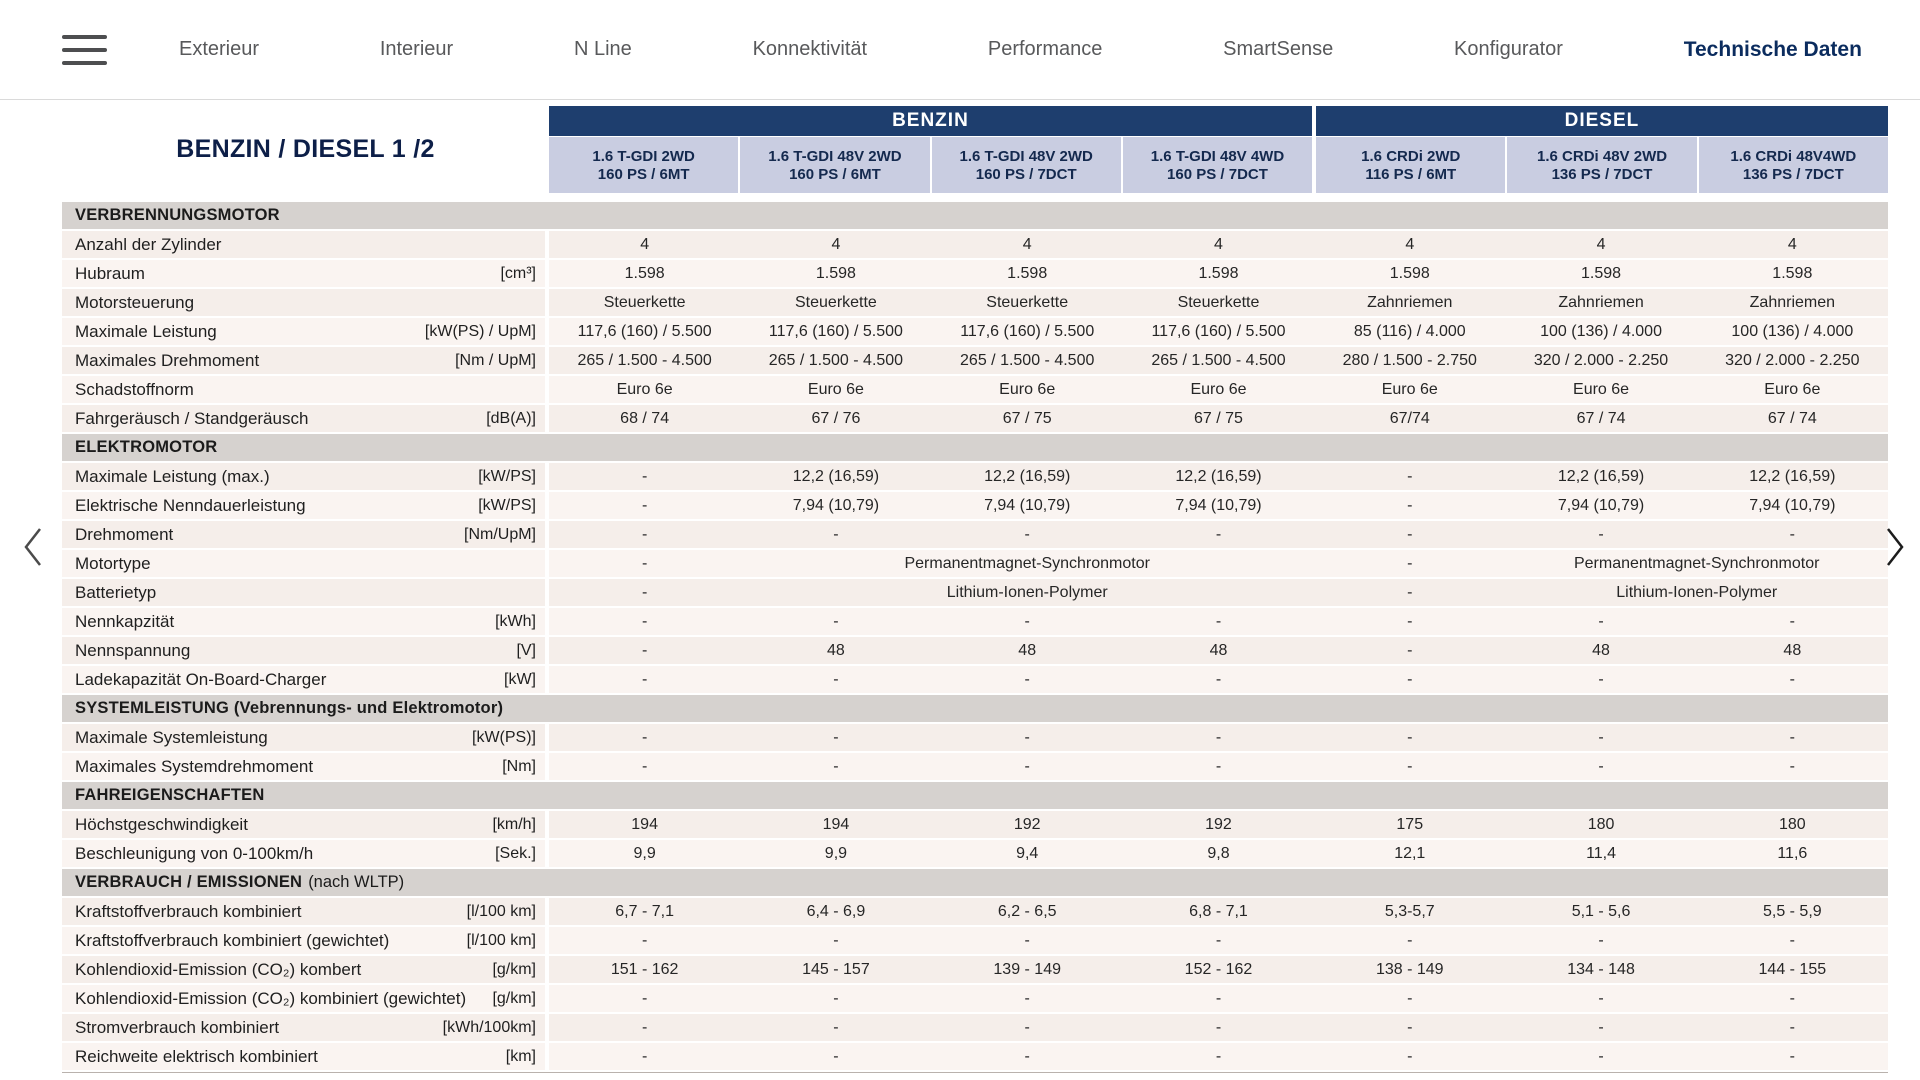 Image resolution: width=1920 pixels, height=1080 pixels. I want to click on spec-value: 144 - 155, so click(1792, 969).